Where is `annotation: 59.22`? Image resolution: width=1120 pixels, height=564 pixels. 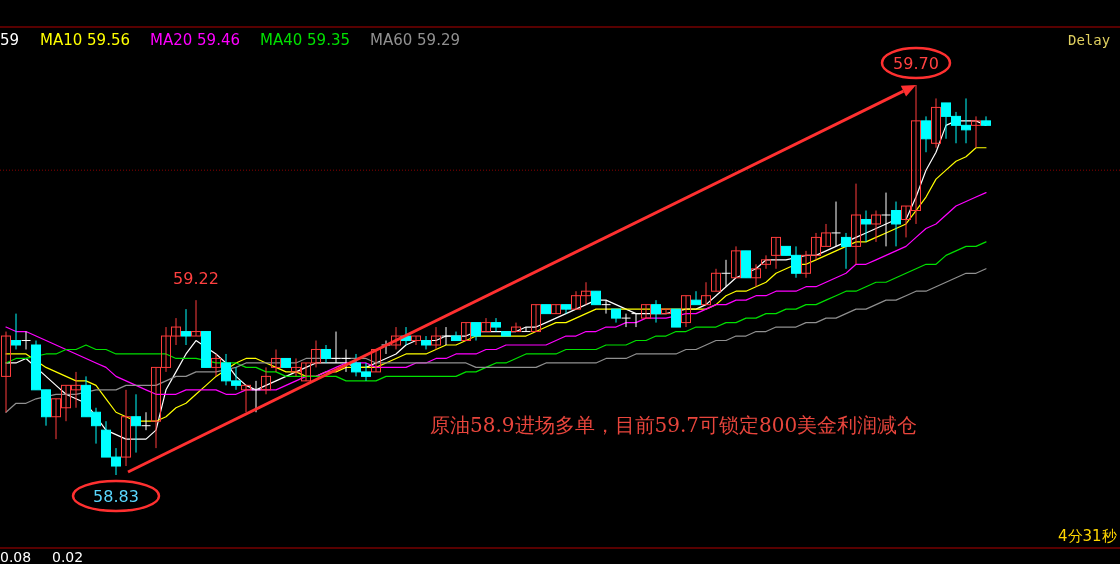
annotation: 59.22 is located at coordinates (196, 279).